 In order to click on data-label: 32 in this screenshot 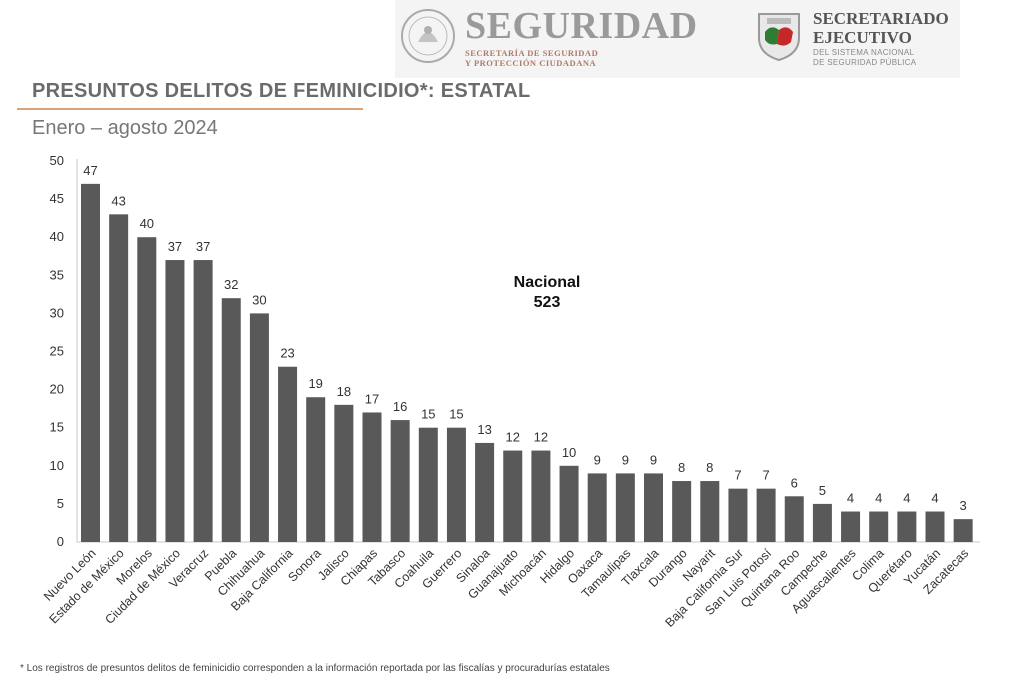, I will do `click(231, 284)`.